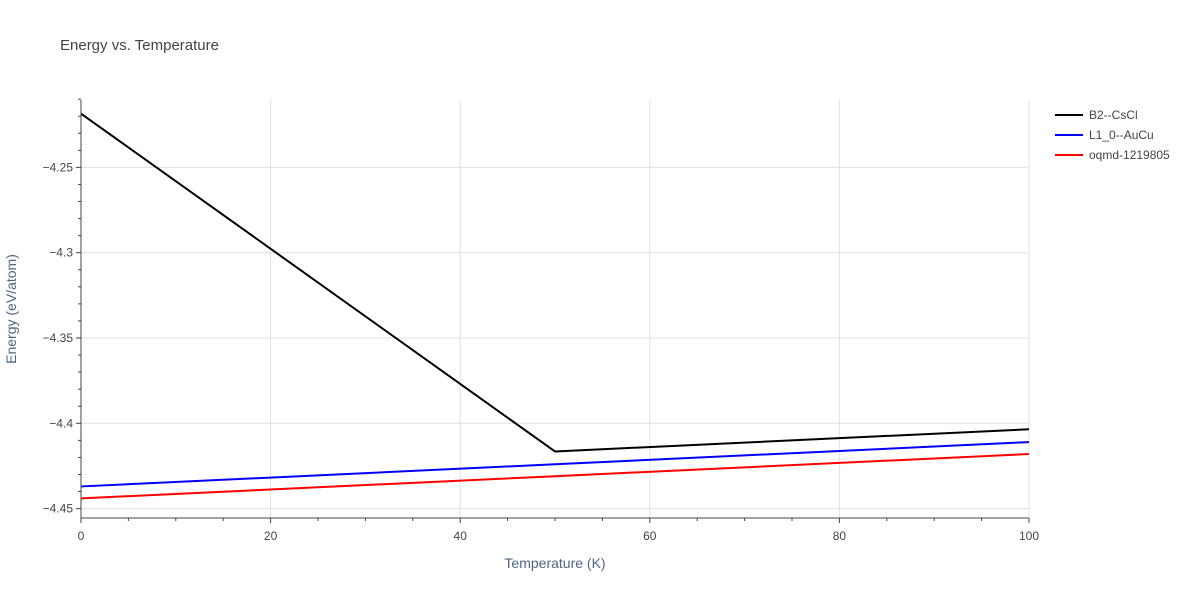 The height and width of the screenshot is (600, 1200). Describe the element at coordinates (139, 45) in the screenshot. I see `chart-title: Energy vs. Temperature` at that location.